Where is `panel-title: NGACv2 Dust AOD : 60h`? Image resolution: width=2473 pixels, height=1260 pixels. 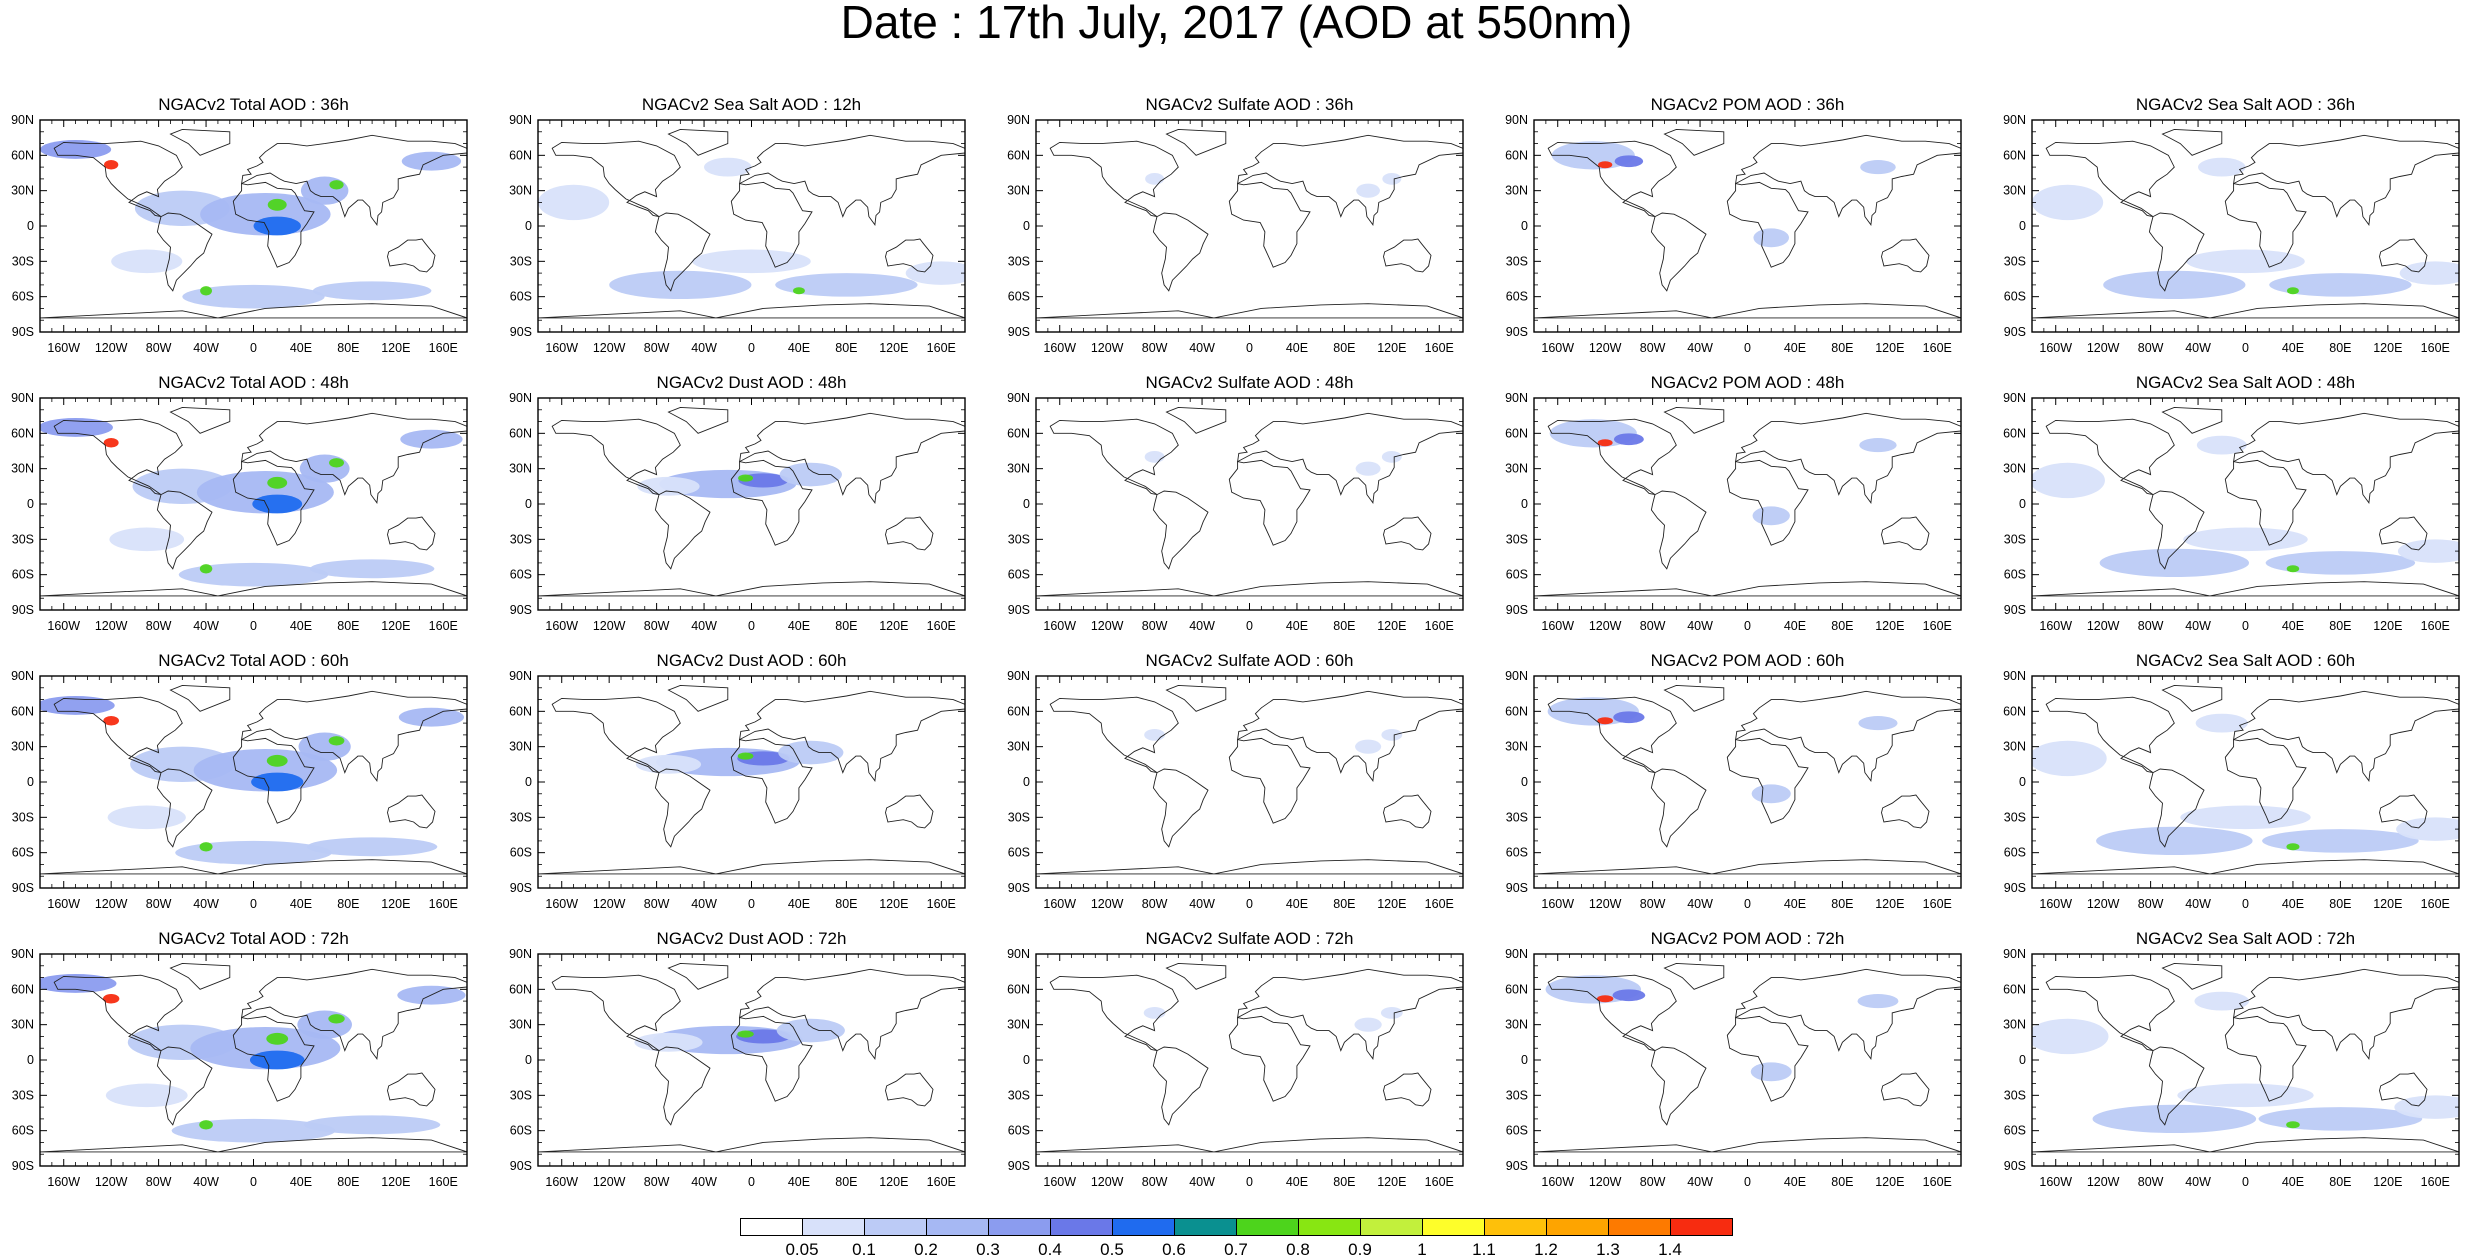
panel-title: NGACv2 Dust AOD : 60h is located at coordinates (752, 660).